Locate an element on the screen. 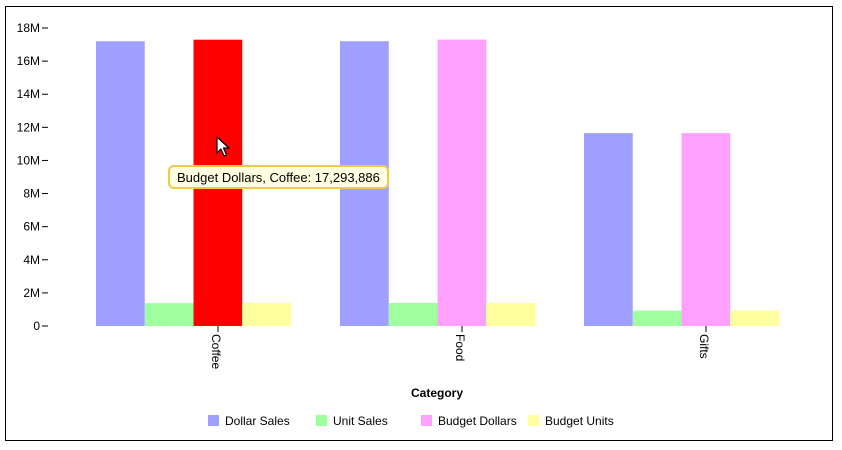 The height and width of the screenshot is (450, 842). x-axis-title: Category is located at coordinates (437, 393).